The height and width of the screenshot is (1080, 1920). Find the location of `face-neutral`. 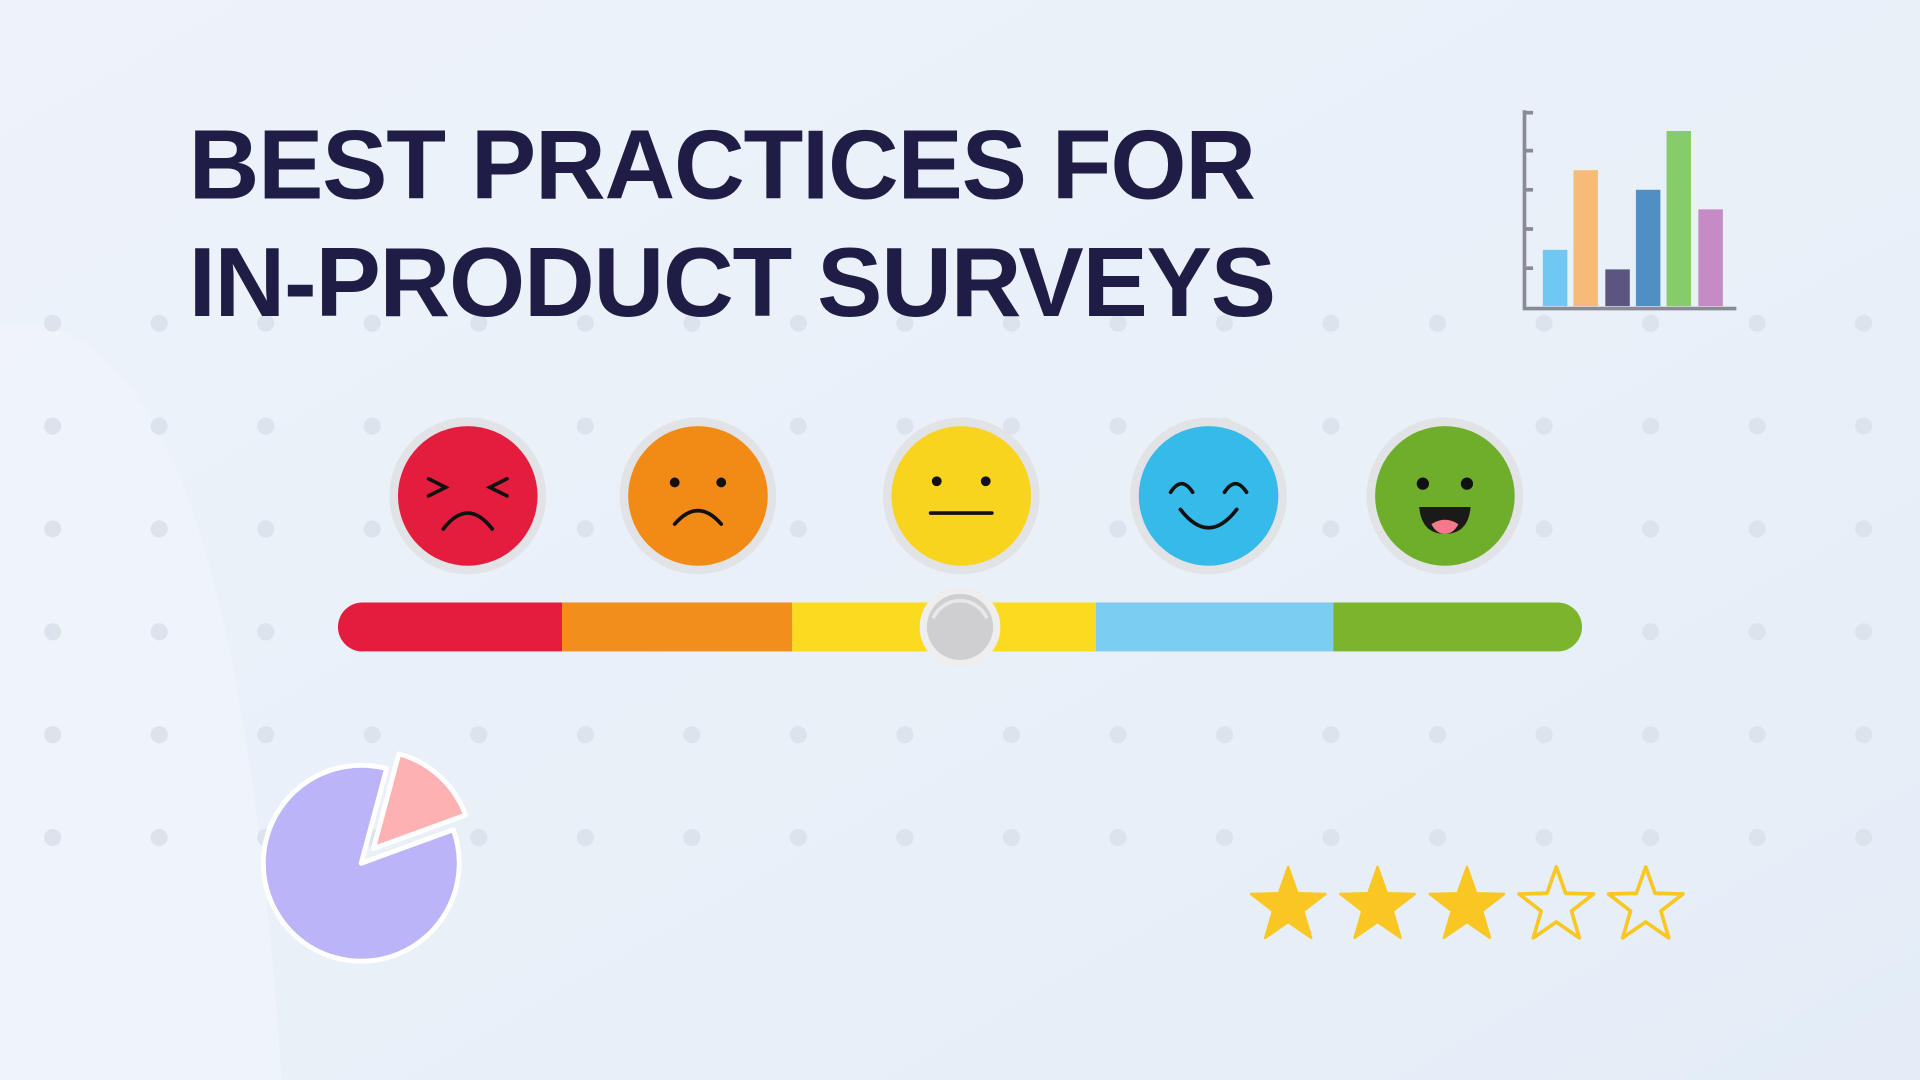

face-neutral is located at coordinates (961, 496).